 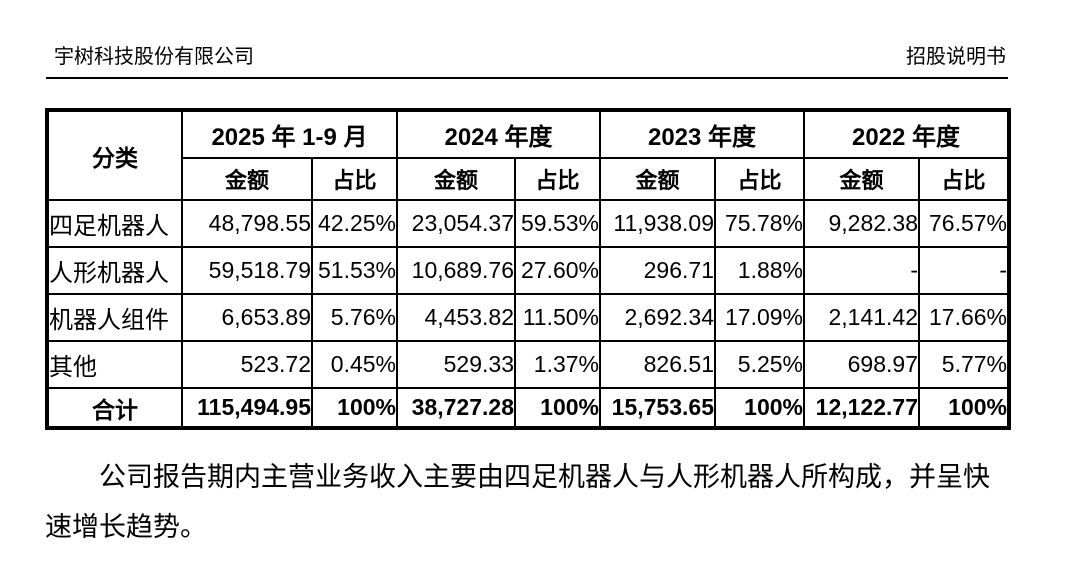 I want to click on category-header: 分类, so click(x=114, y=155).